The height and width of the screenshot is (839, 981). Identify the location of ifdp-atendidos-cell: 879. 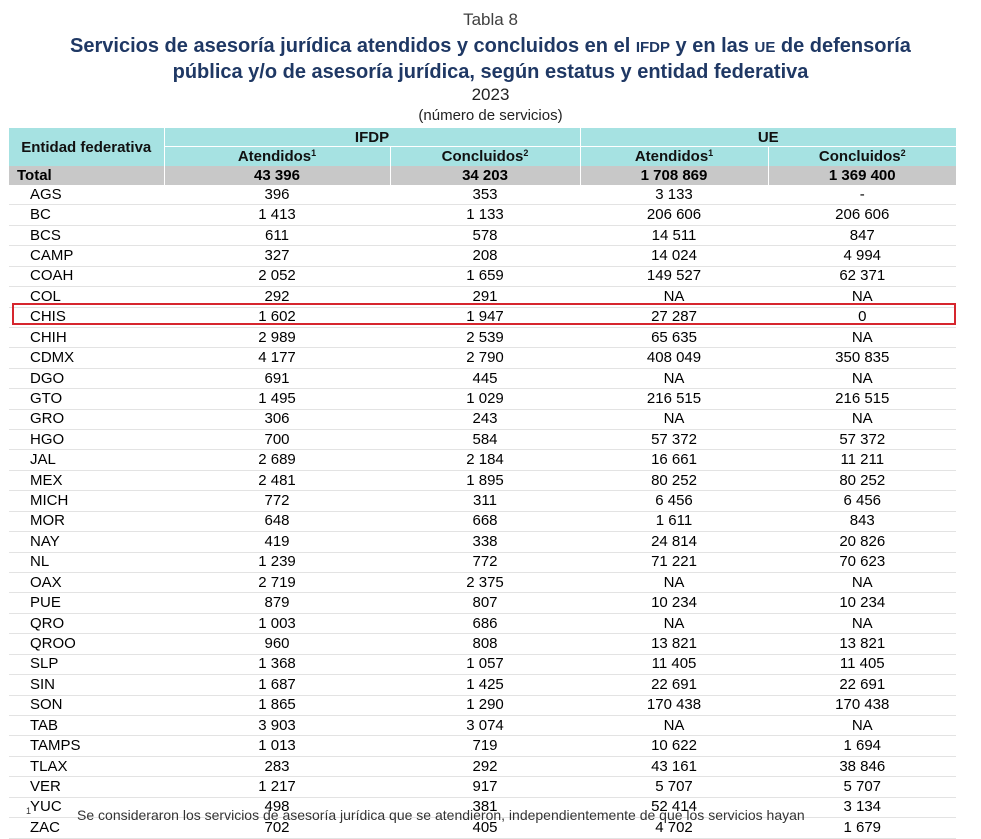
(276, 603).